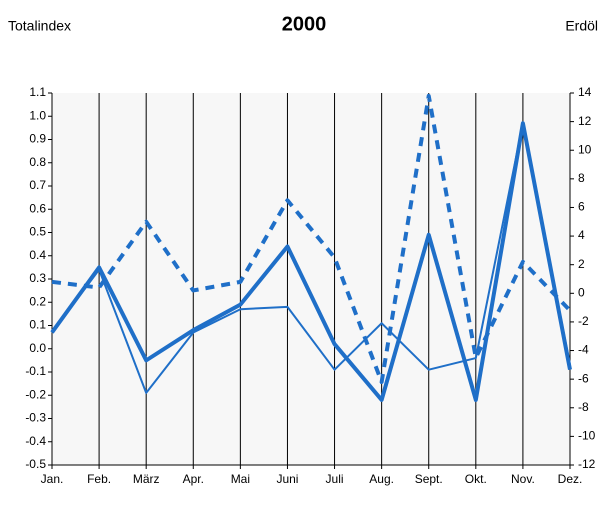 This screenshot has height=514, width=608. I want to click on y2-tick-label: -10, so click(587, 436).